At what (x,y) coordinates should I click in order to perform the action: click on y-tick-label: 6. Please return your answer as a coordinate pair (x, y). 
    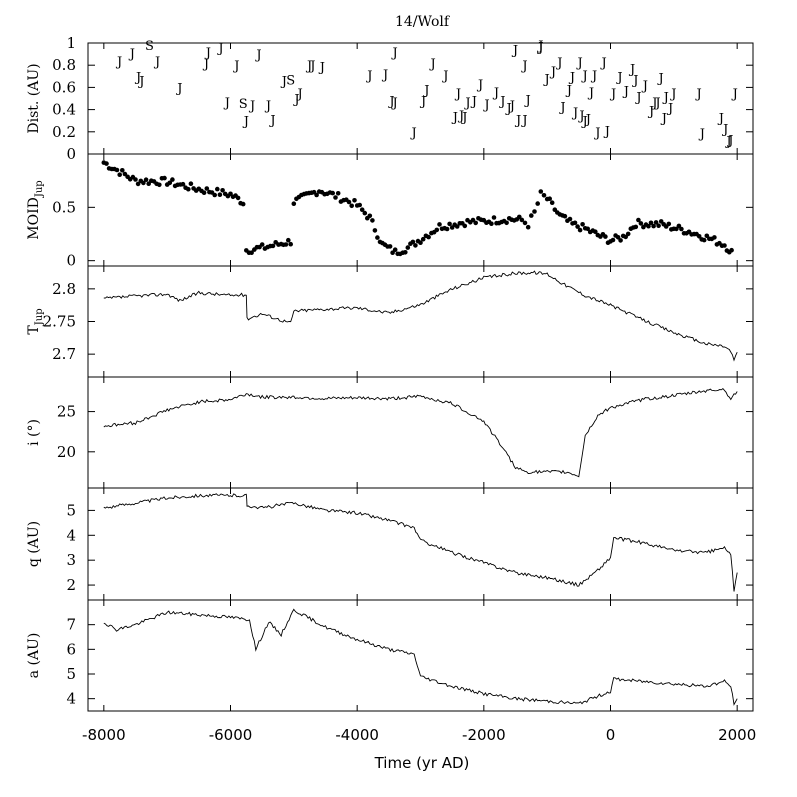
    Looking at the image, I should click on (71, 649).